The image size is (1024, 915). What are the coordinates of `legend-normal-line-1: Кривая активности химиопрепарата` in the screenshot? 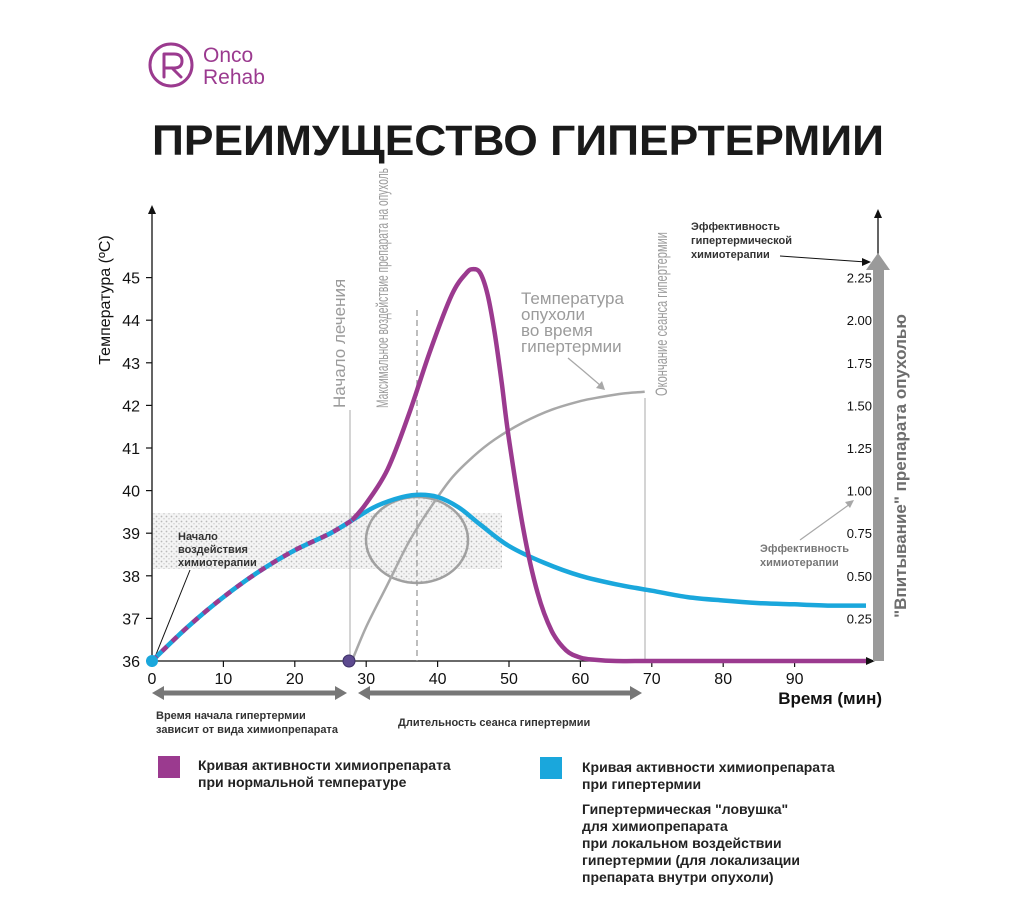 It's located at (324, 765).